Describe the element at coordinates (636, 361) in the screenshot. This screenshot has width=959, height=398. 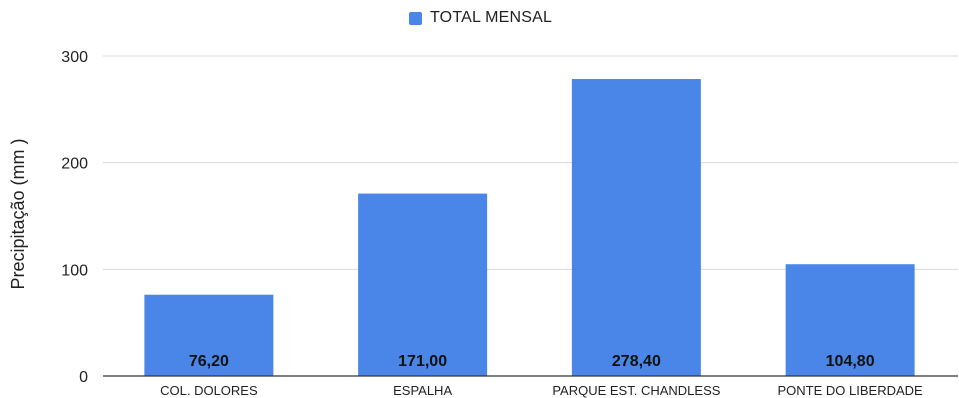
I see `data-label: 278,40` at that location.